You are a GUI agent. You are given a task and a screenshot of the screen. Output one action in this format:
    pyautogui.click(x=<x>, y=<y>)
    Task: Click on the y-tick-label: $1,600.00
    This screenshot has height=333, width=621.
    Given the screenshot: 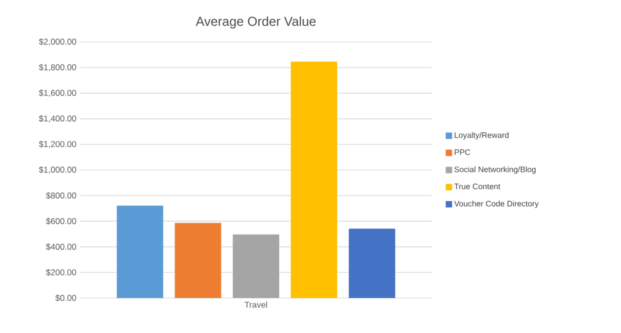 What is the action you would take?
    pyautogui.click(x=57, y=93)
    